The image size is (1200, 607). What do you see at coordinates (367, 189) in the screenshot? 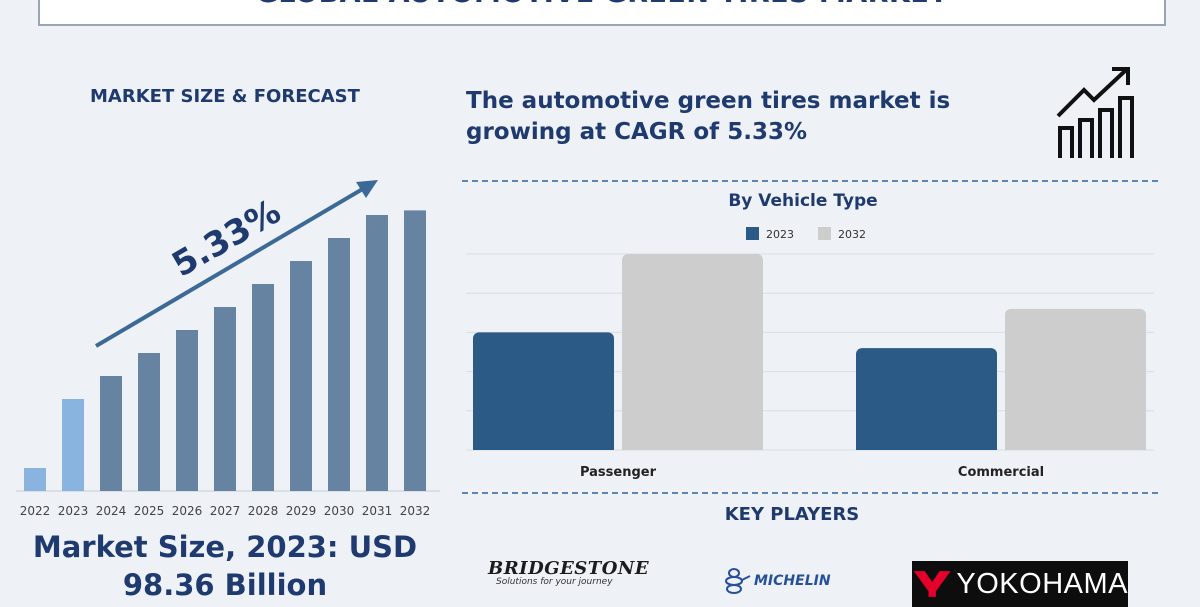
I see `growth-arrow-head` at bounding box center [367, 189].